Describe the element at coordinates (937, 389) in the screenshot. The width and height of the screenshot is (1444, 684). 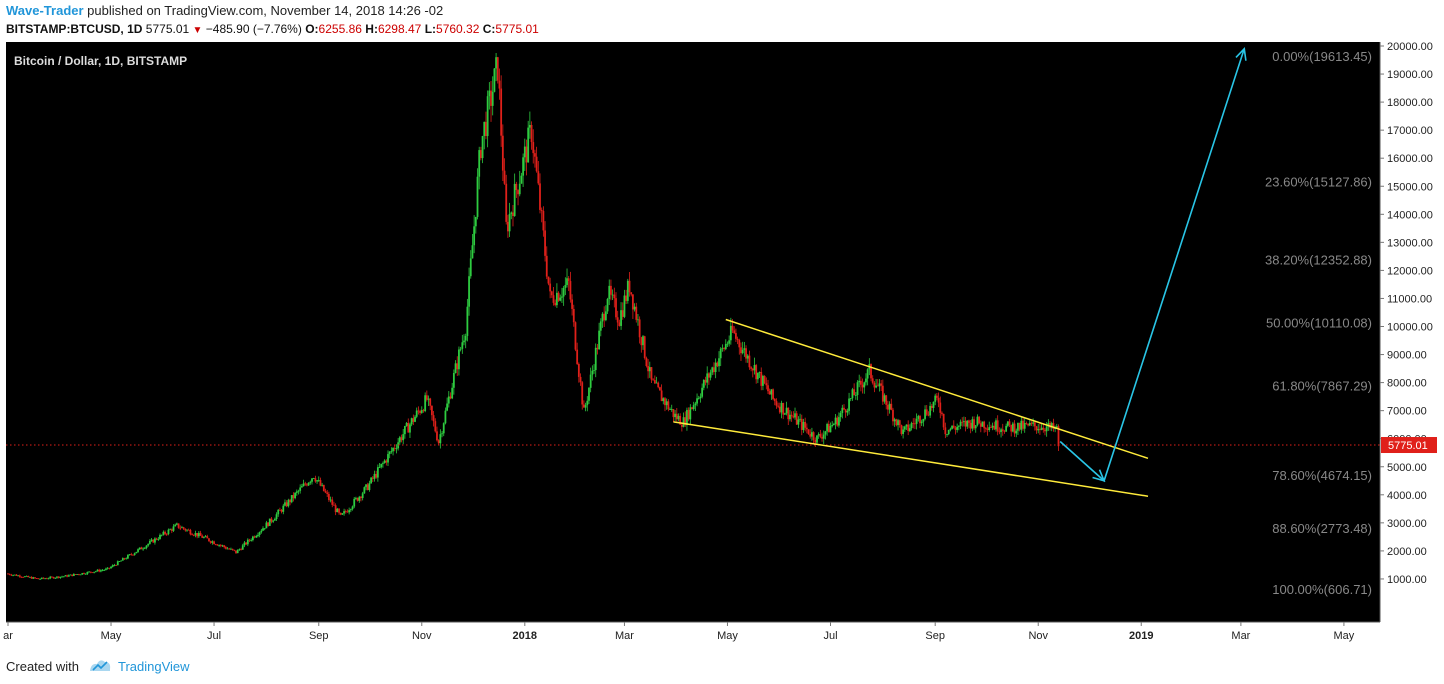
I see `trendline-upper` at that location.